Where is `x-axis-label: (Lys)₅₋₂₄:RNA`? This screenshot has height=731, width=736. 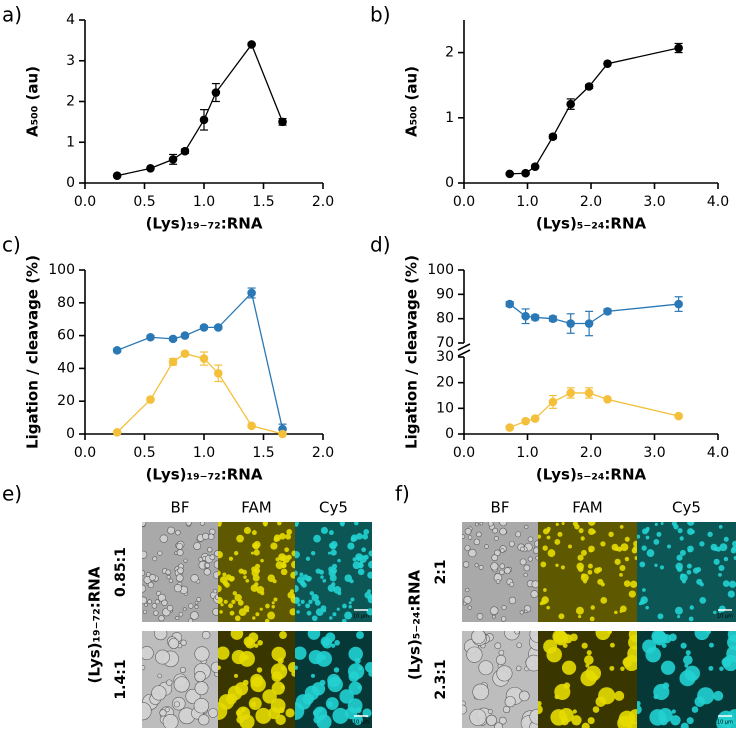
x-axis-label: (Lys)₅₋₂₄:RNA is located at coordinates (591, 224).